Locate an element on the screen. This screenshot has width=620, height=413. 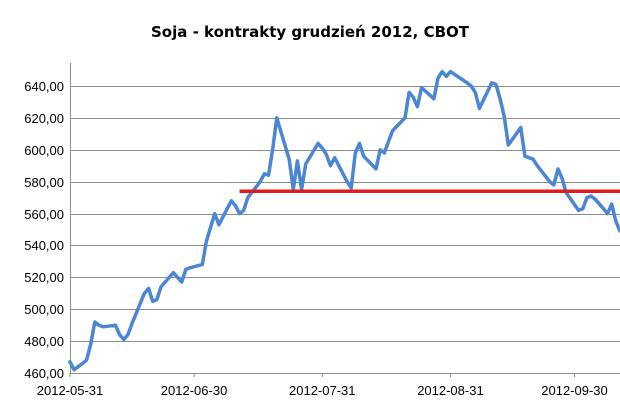
x-tick-label: 2012-05-31 is located at coordinates (70, 390).